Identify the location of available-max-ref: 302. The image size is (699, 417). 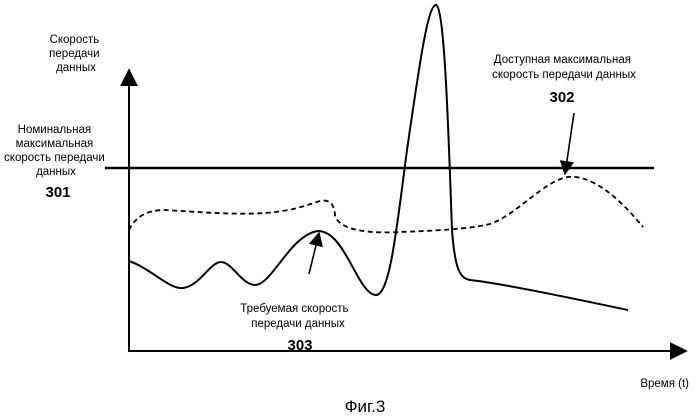
(561, 97).